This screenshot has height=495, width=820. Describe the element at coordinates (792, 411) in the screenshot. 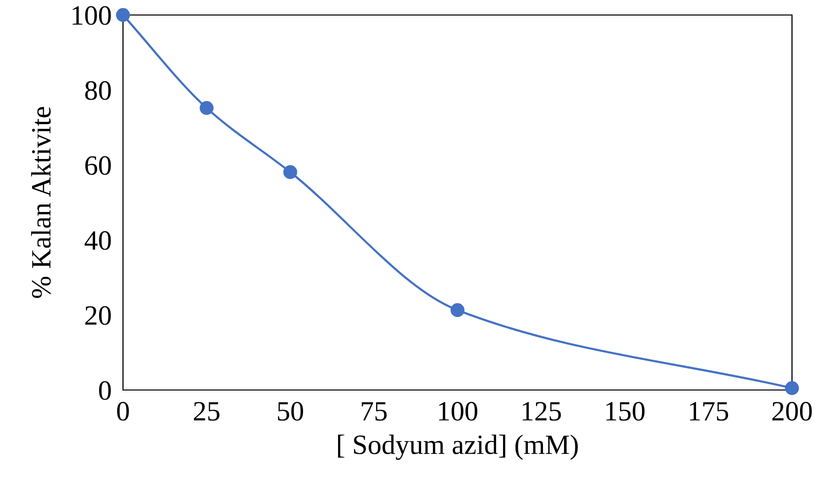

I see `x-tick-label: 200` at that location.